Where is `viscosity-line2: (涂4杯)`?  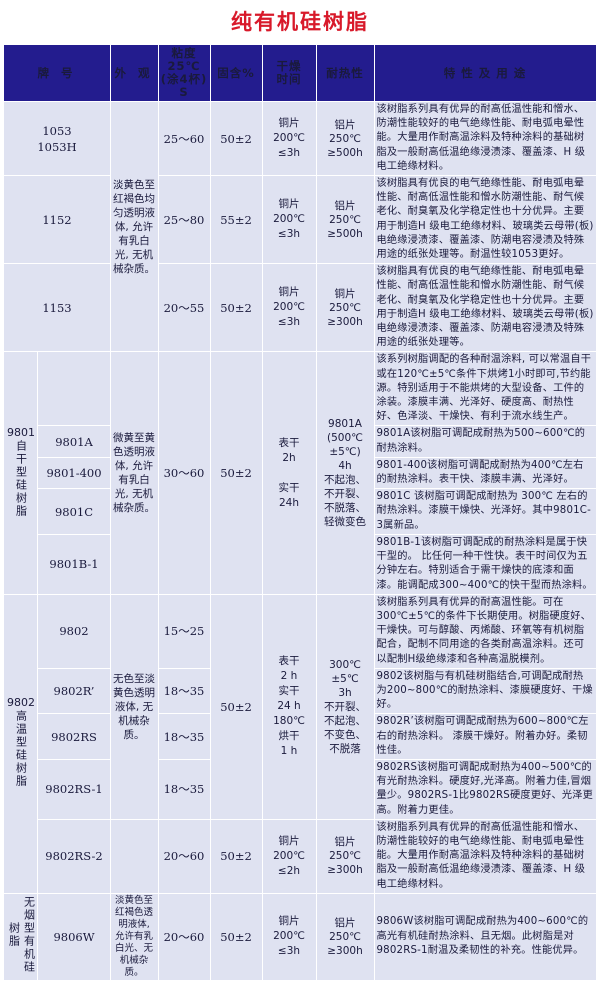 viscosity-line2: (涂4杯) is located at coordinates (184, 79).